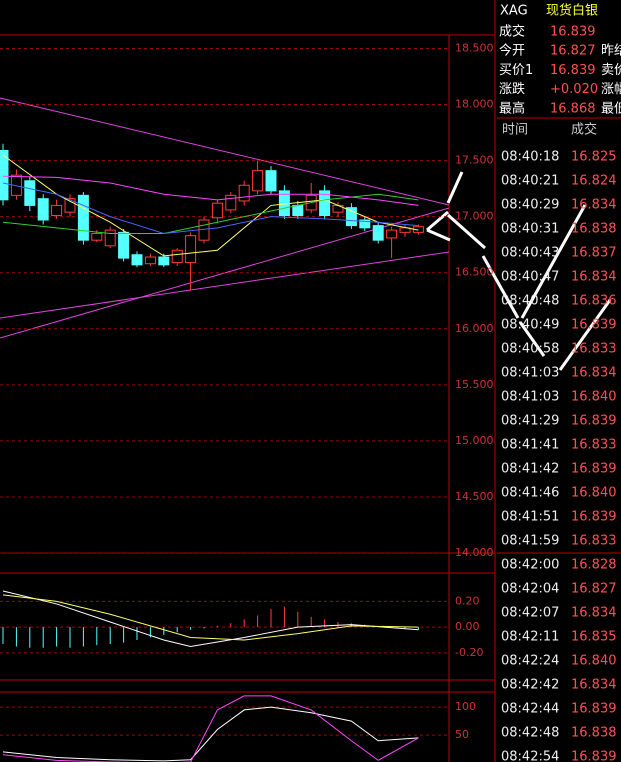 The image size is (621, 762). Describe the element at coordinates (530, 349) in the screenshot. I see `tick-time: 08:40:58` at that location.